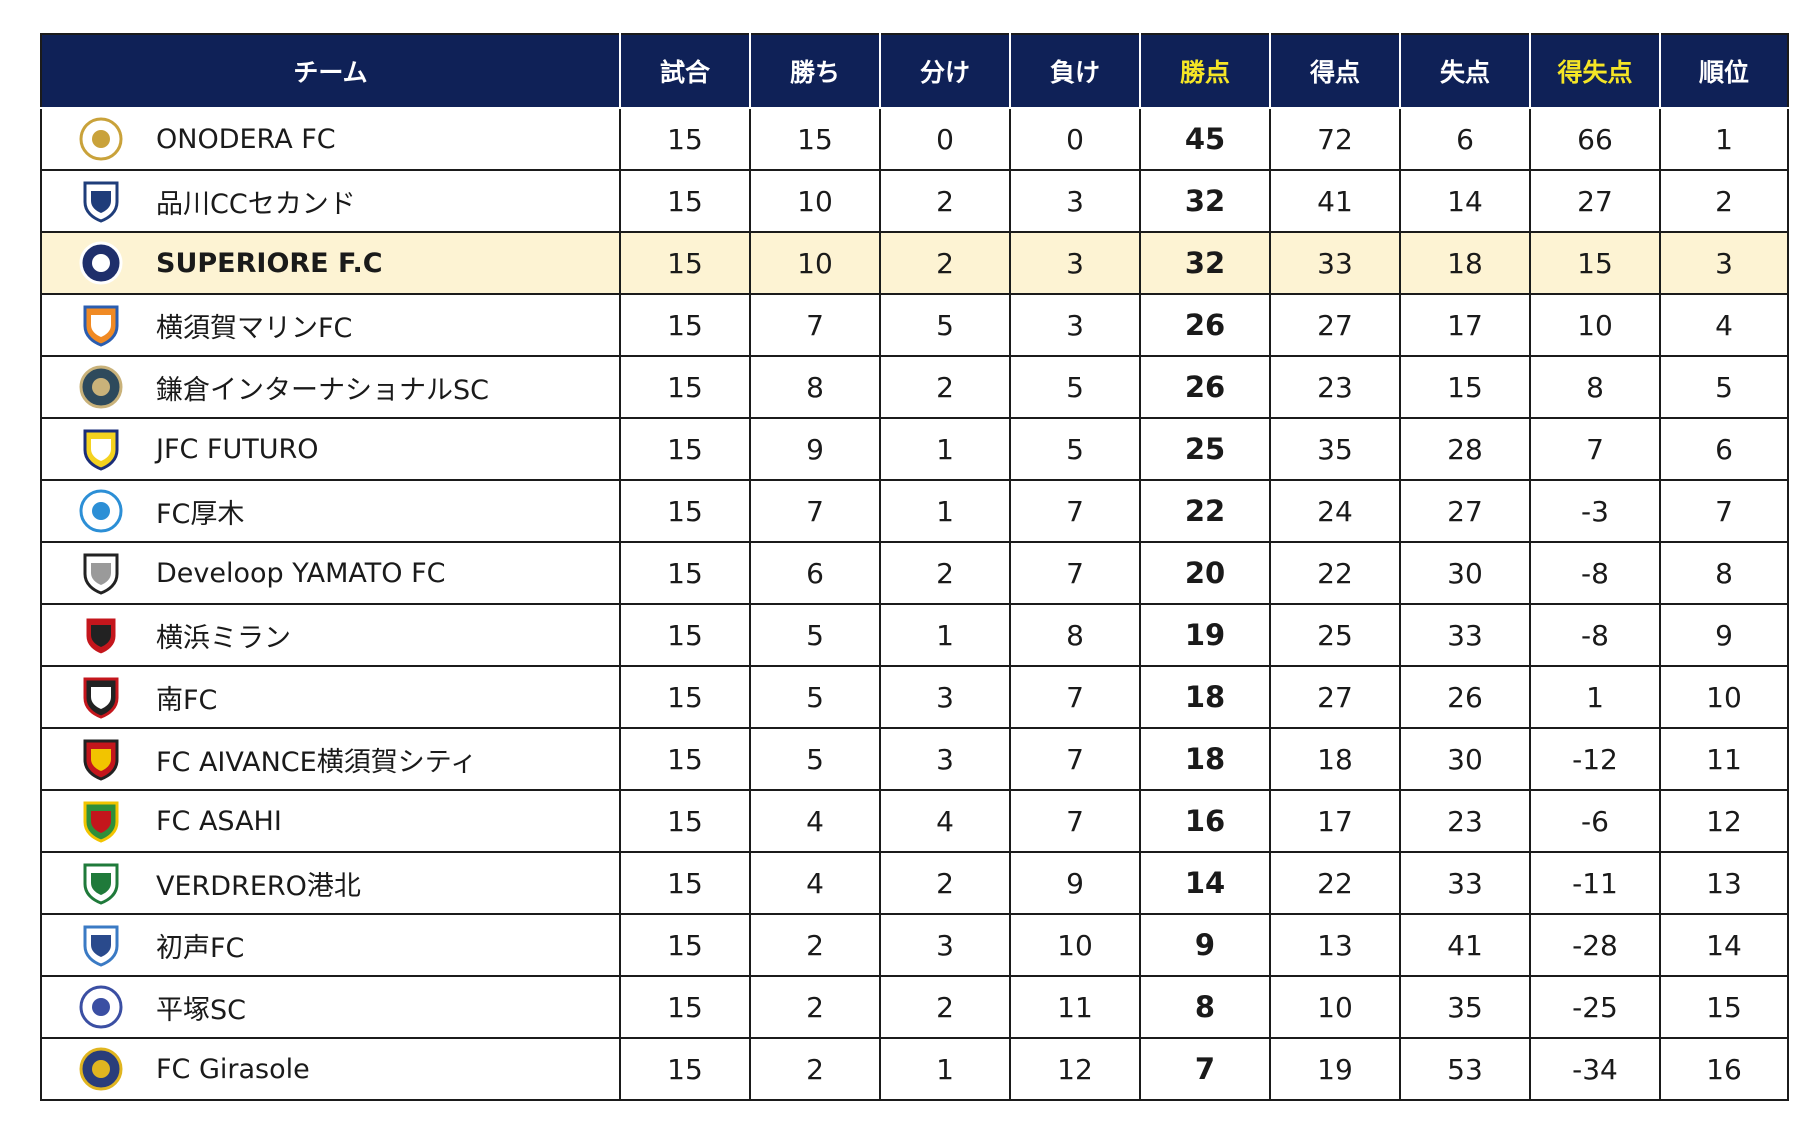 The height and width of the screenshot is (1132, 1815). Describe the element at coordinates (1724, 759) in the screenshot. I see `rank-cell: 11` at that location.